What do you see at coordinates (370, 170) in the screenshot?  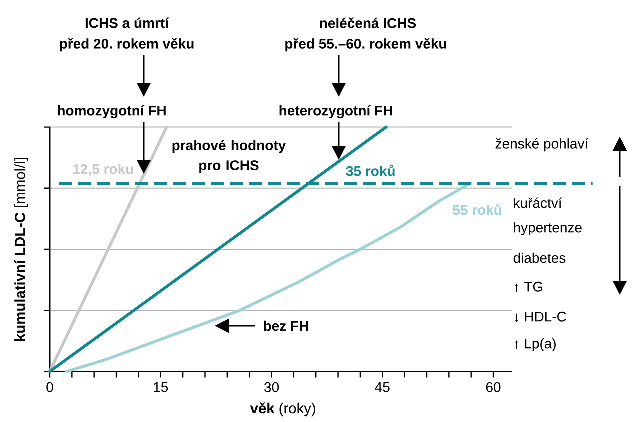 I see `annotation: 35 roků` at bounding box center [370, 170].